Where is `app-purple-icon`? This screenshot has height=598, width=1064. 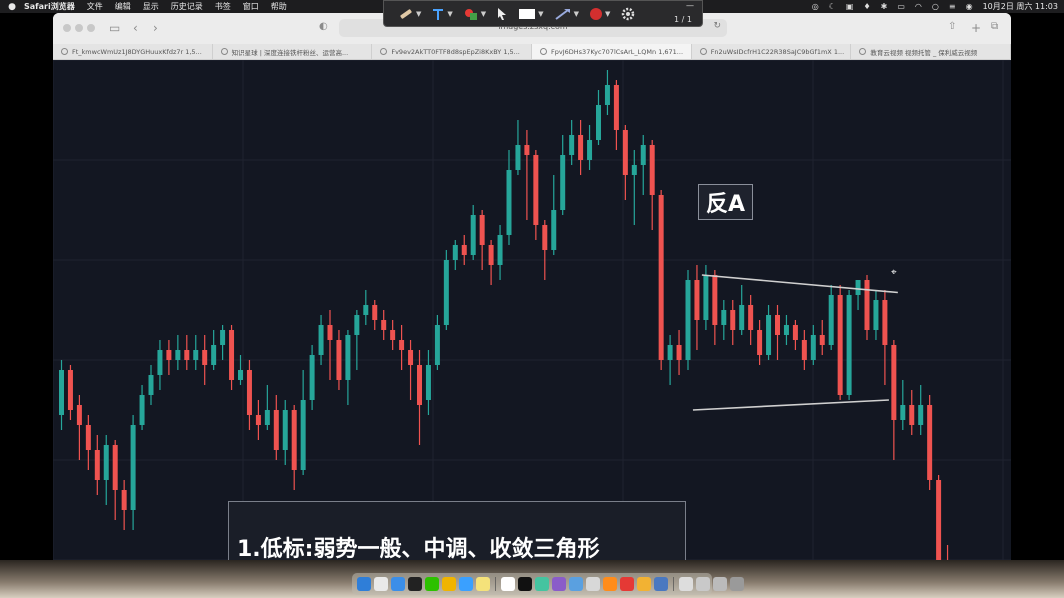
app-purple-icon is located at coordinates (559, 584).